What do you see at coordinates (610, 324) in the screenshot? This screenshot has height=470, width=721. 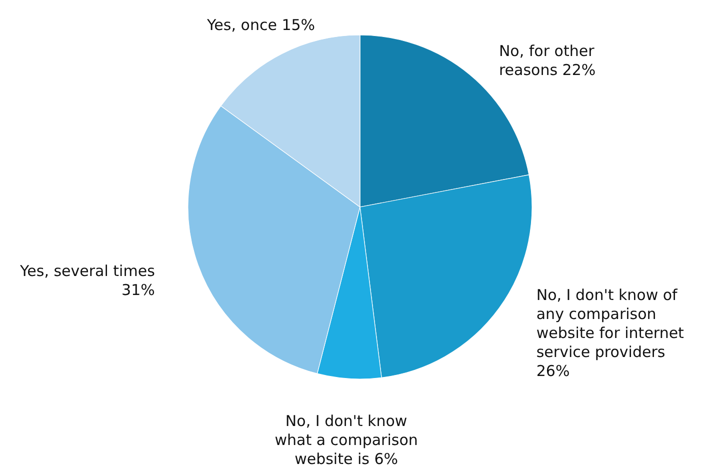 I see `slice-label: No, I don't know of any comparison website for internet service providers` at bounding box center [610, 324].